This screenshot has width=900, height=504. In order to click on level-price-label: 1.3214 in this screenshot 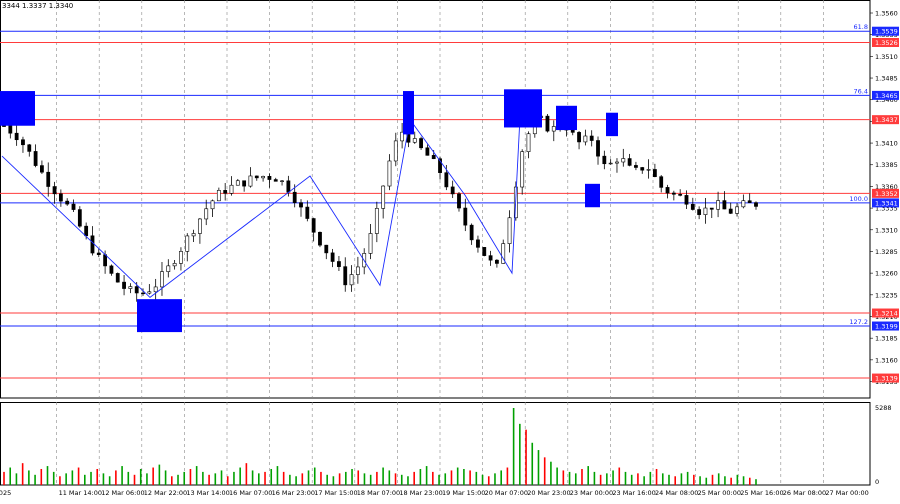, I will do `click(886, 314)`.